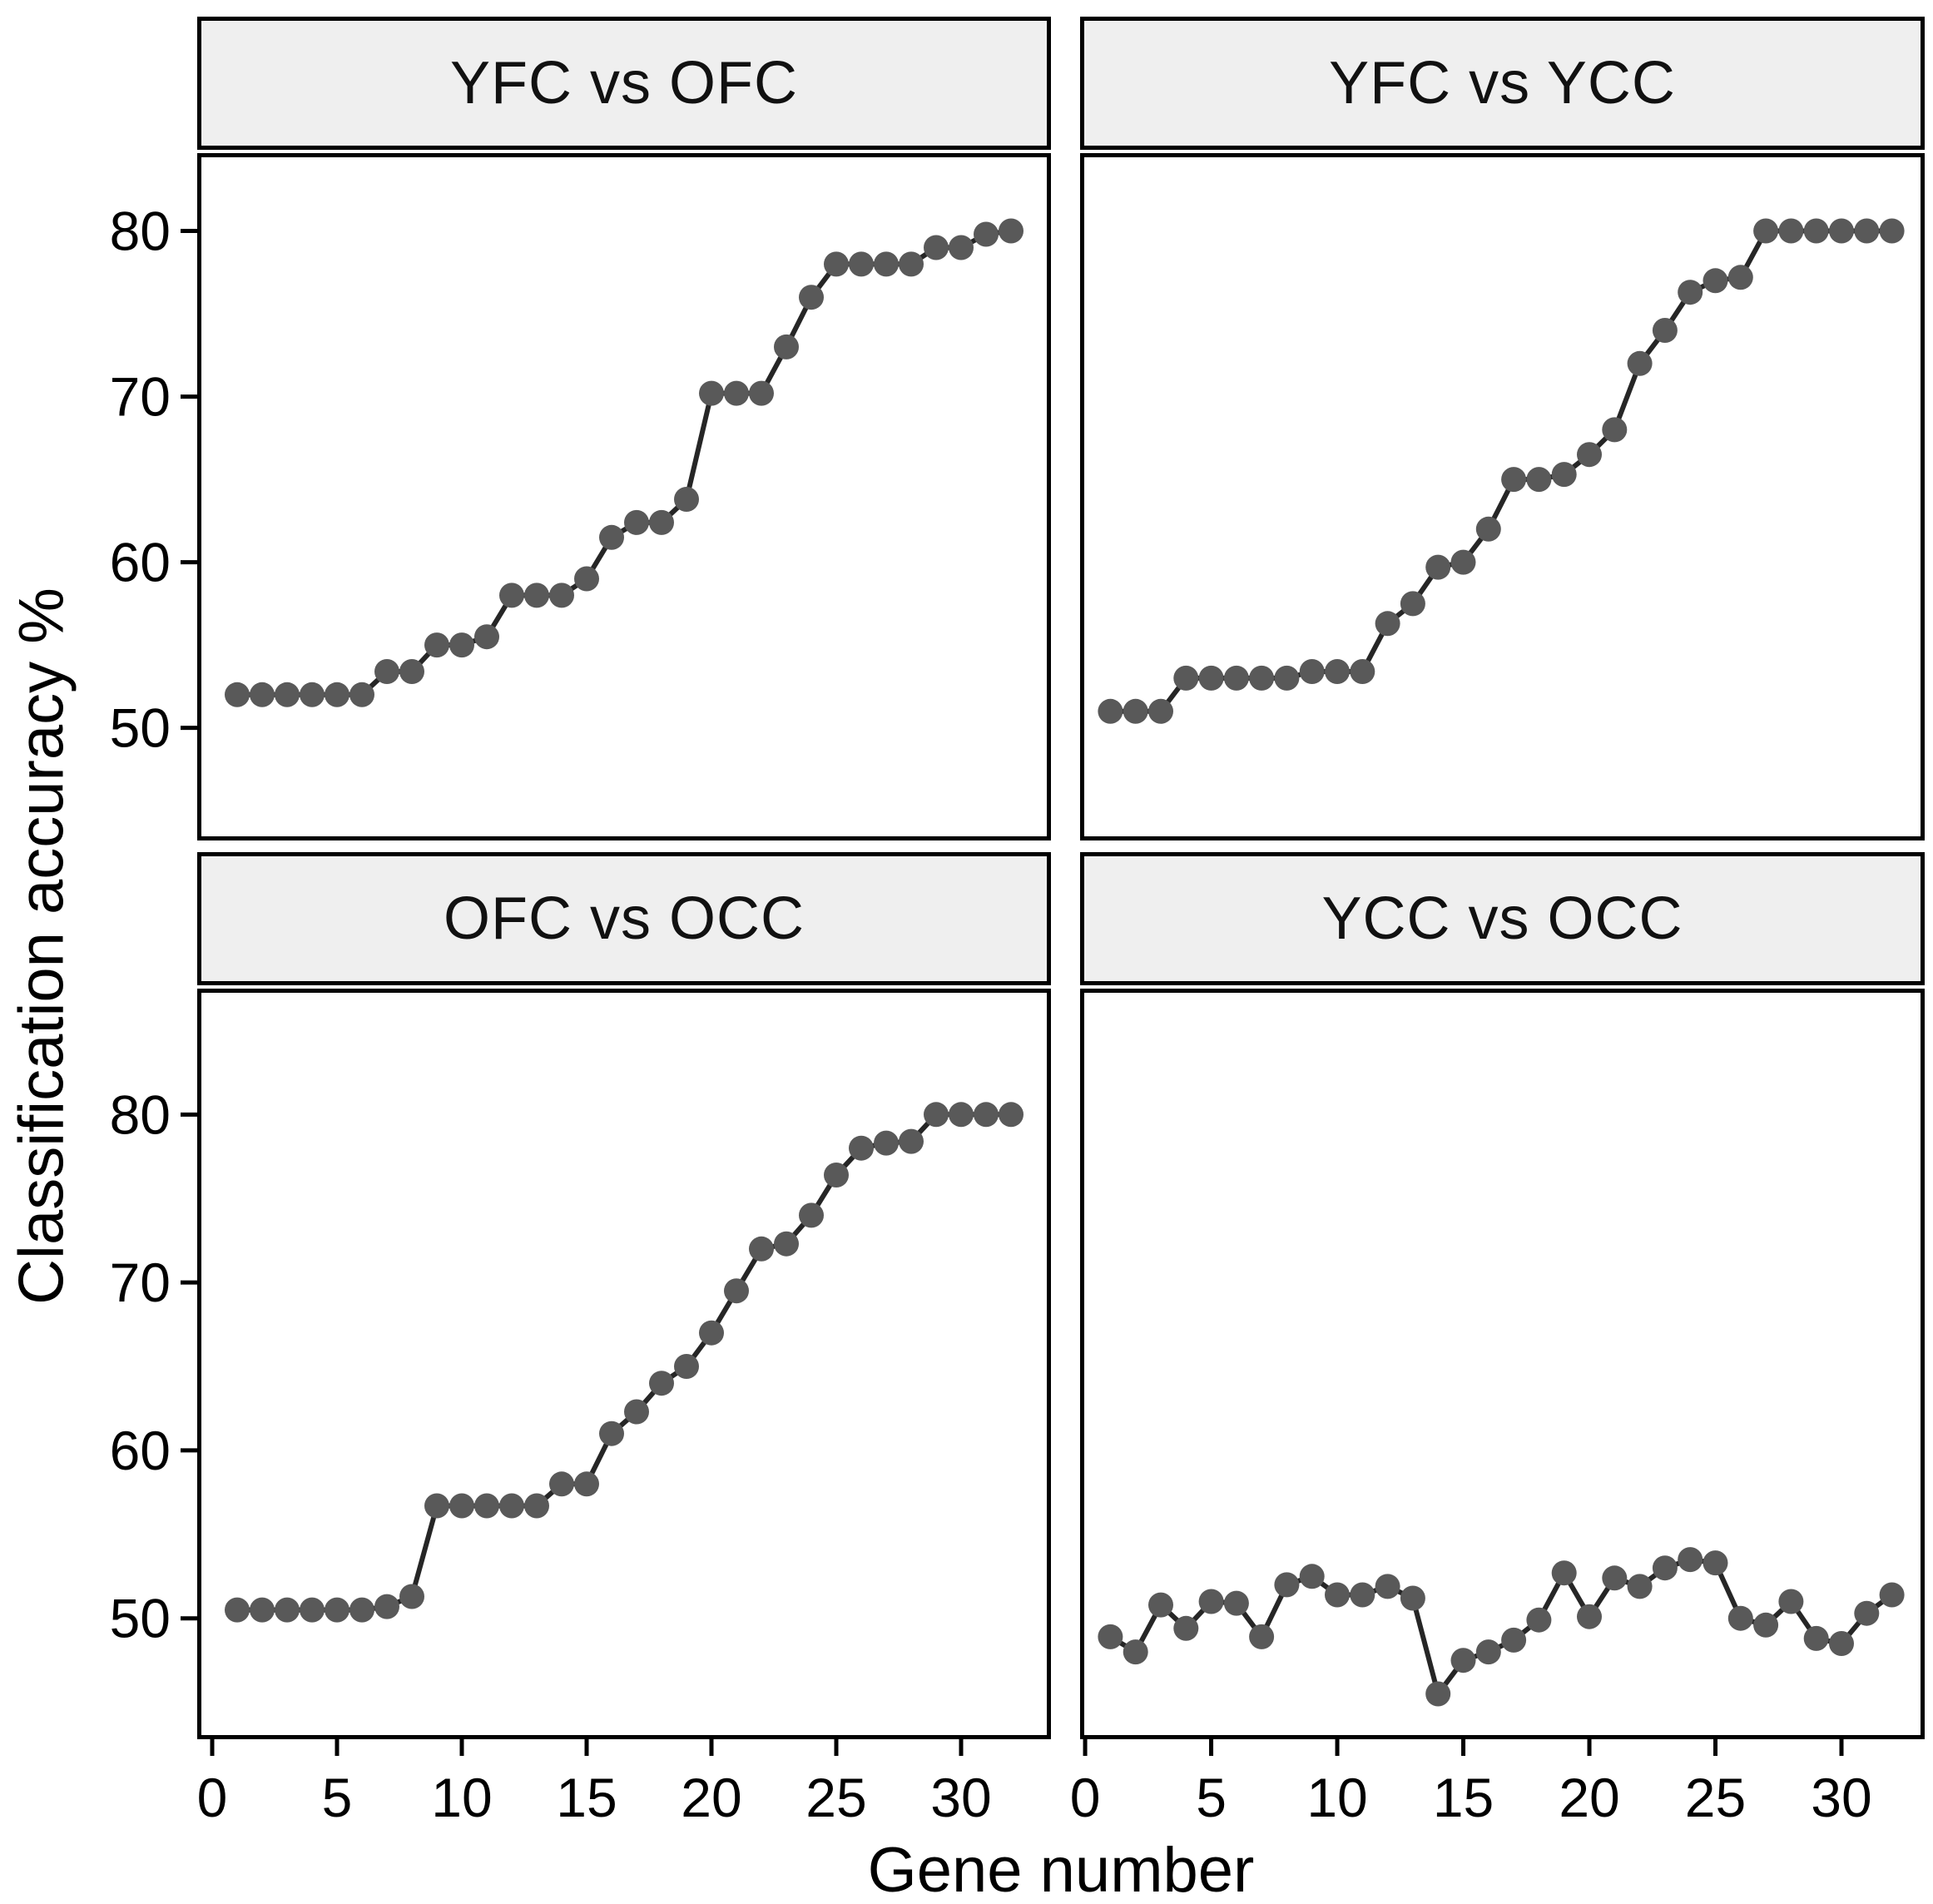 The image size is (1933, 1904). I want to click on x-tick-label: 5, so click(337, 1797).